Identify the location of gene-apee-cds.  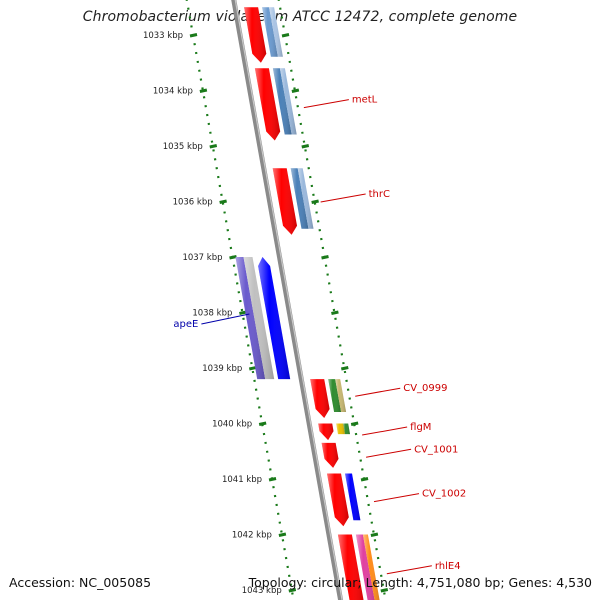
(274, 318).